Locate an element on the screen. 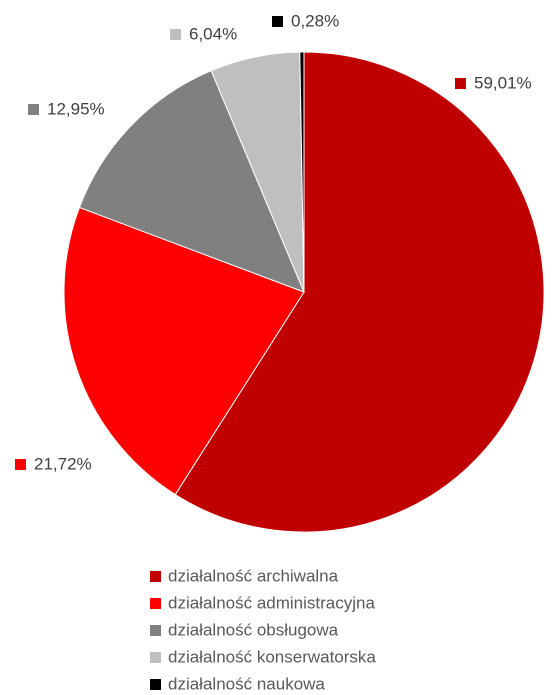  legend-label: działalność archiwalna is located at coordinates (253, 575).